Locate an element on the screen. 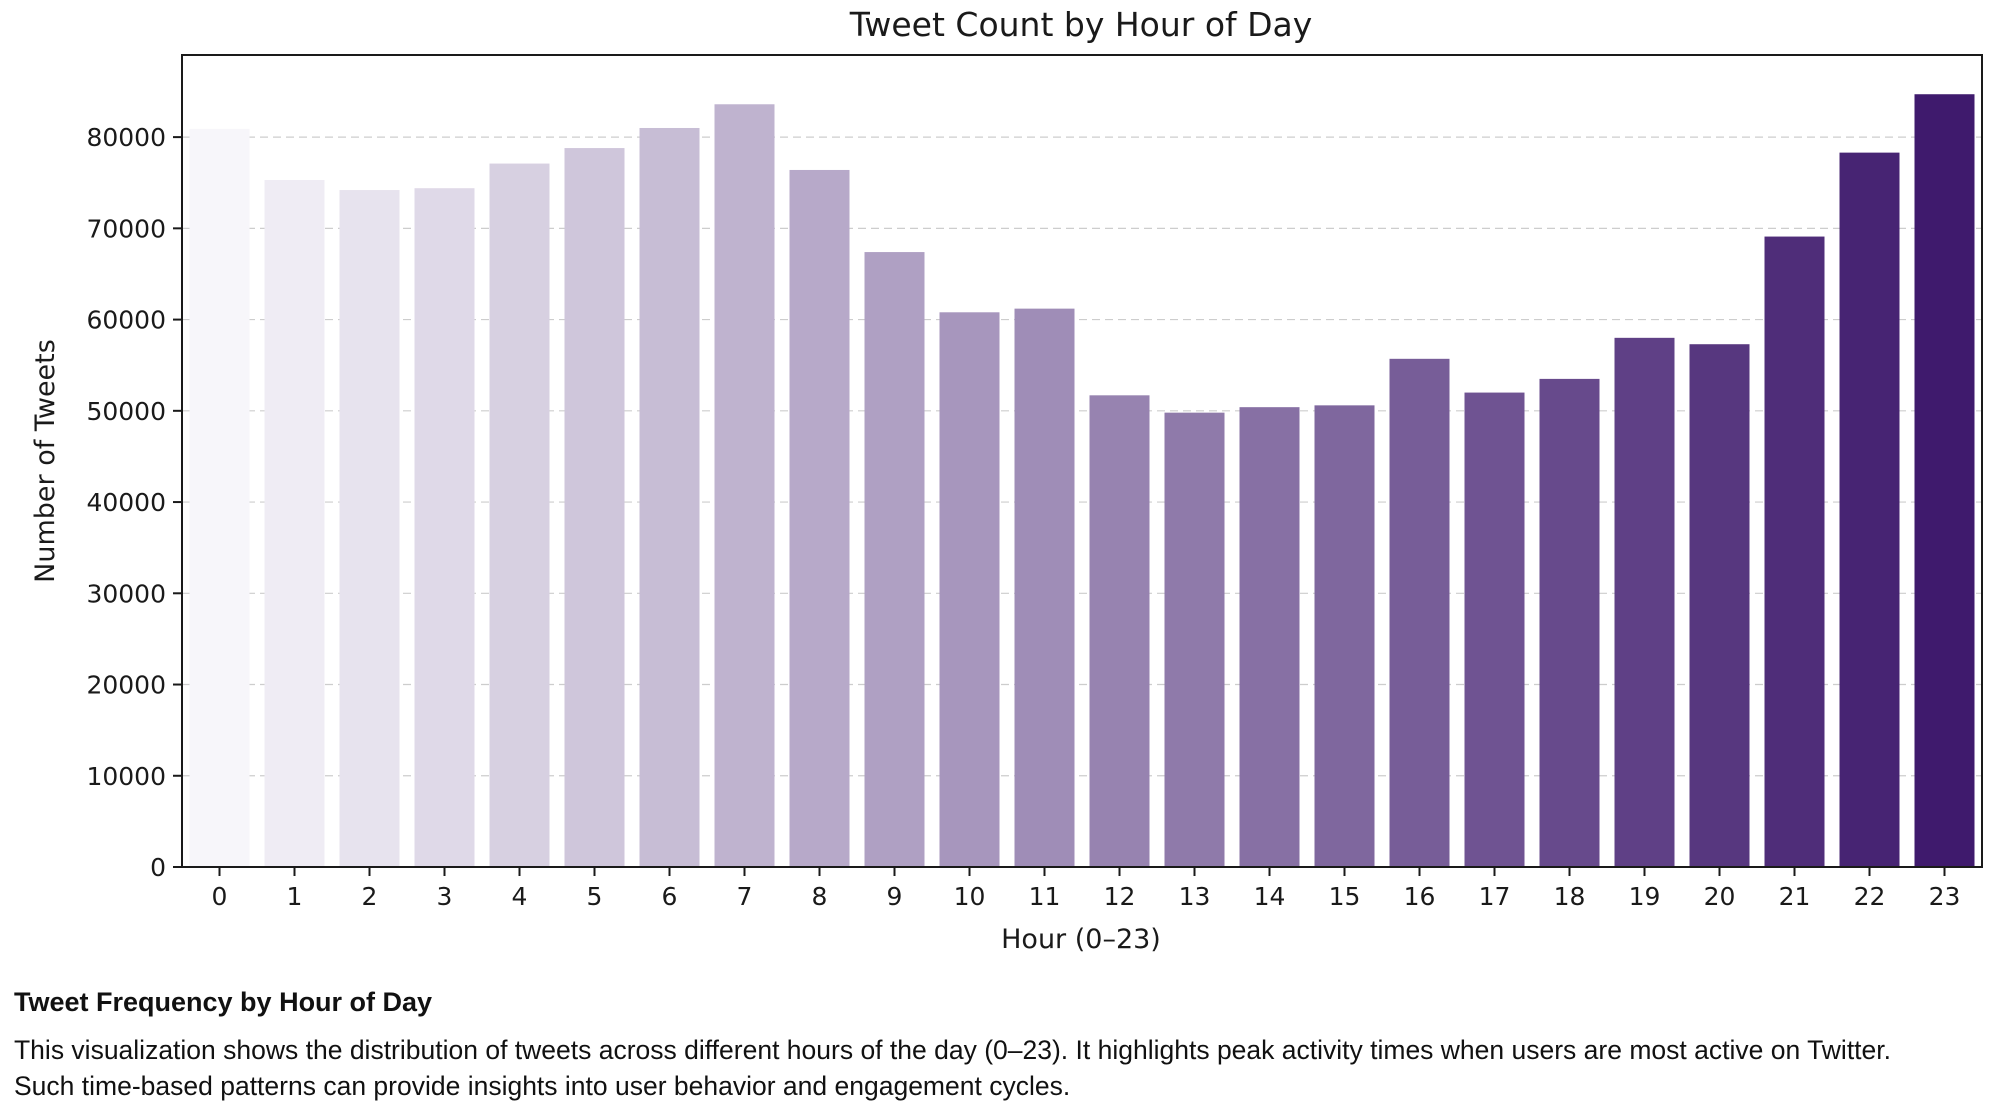 The width and height of the screenshot is (2014, 1110). x-tick-label: 19 is located at coordinates (1645, 896).